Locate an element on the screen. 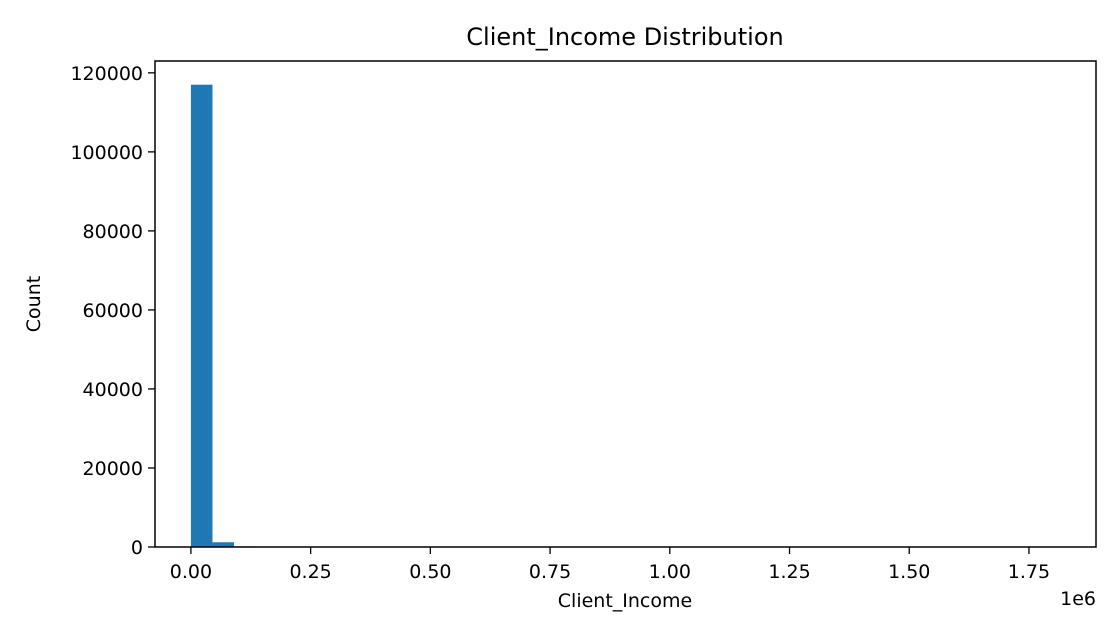 The image size is (1120, 640). chart-title: Client_Income Distribution is located at coordinates (624, 37).